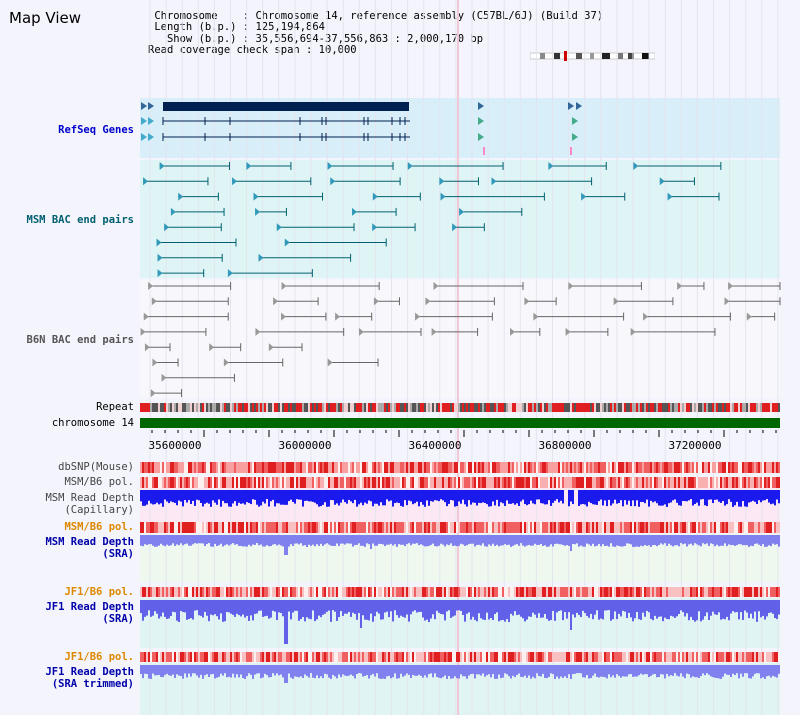  Describe the element at coordinates (237, 27) in the screenshot. I see `info-line-length: Length (b.p.) : 125,194,864` at that location.